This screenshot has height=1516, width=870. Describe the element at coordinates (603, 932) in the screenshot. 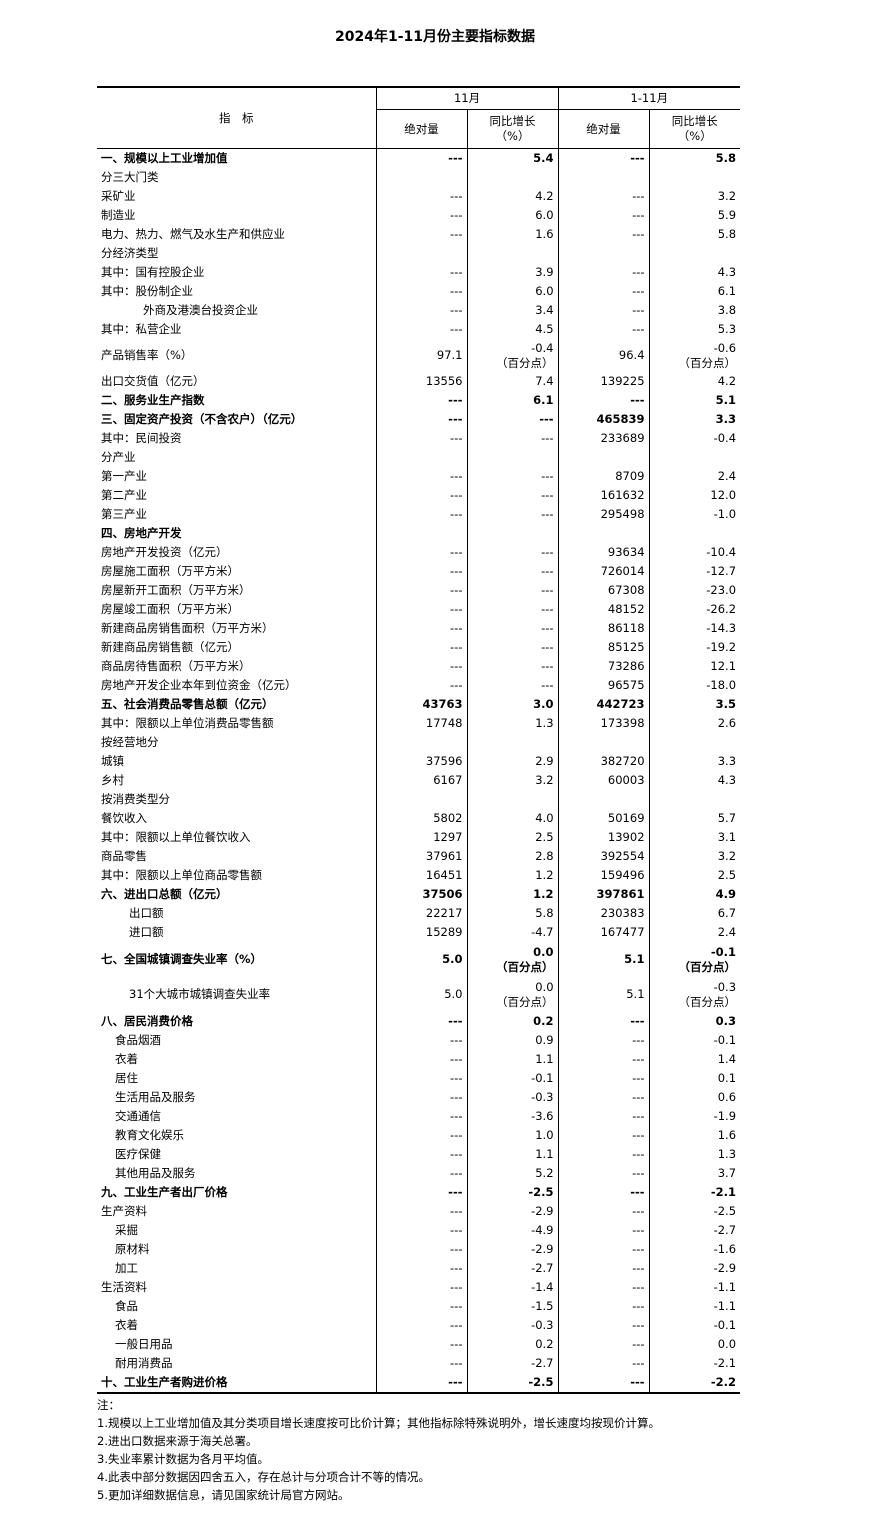

I see `cum-absolute-cell: 167477` at that location.